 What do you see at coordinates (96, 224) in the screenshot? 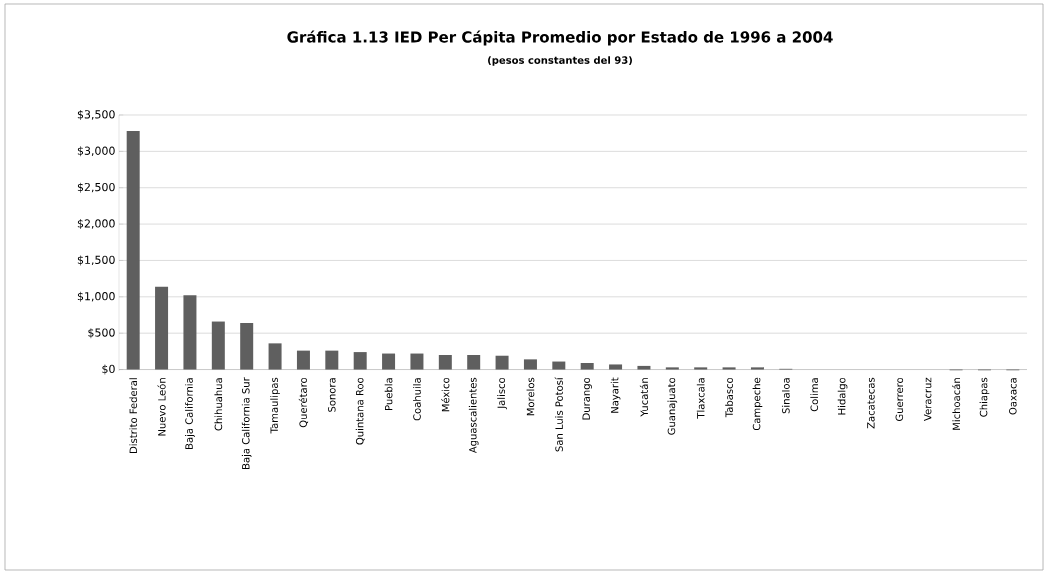
I see `y-tick-label: $2,000` at bounding box center [96, 224].